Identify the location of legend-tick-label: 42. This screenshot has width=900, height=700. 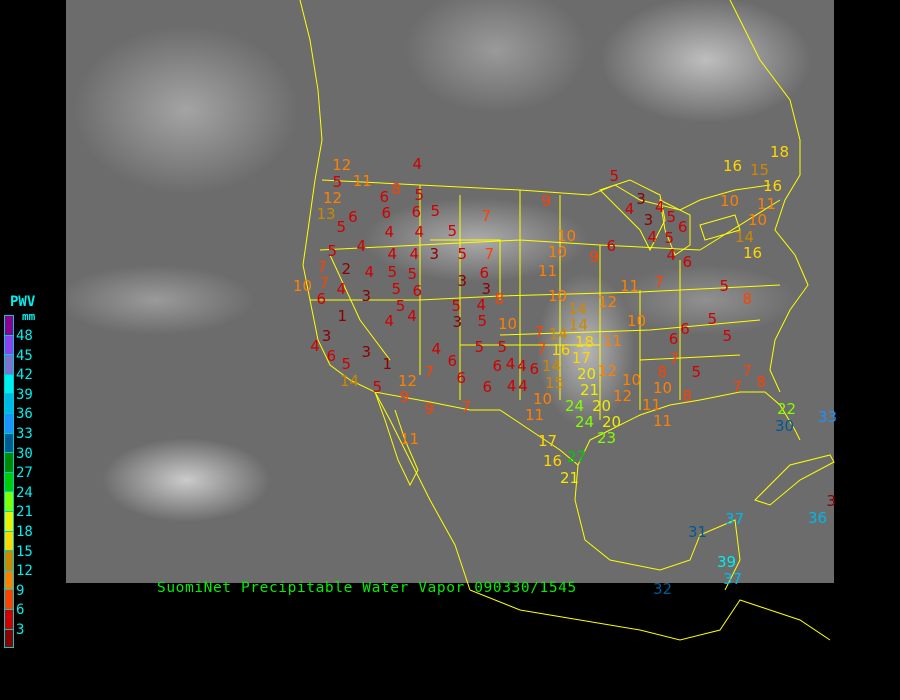
(24, 375).